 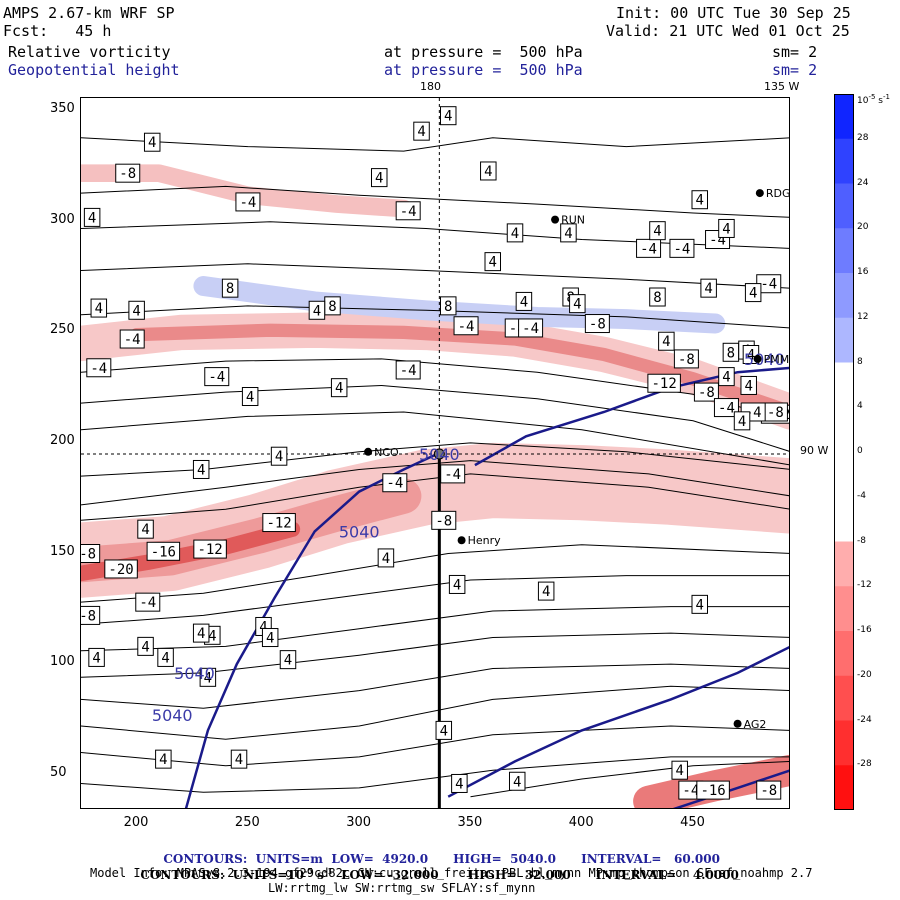 I want to click on colorbar-level-label: 20, so click(x=863, y=227).